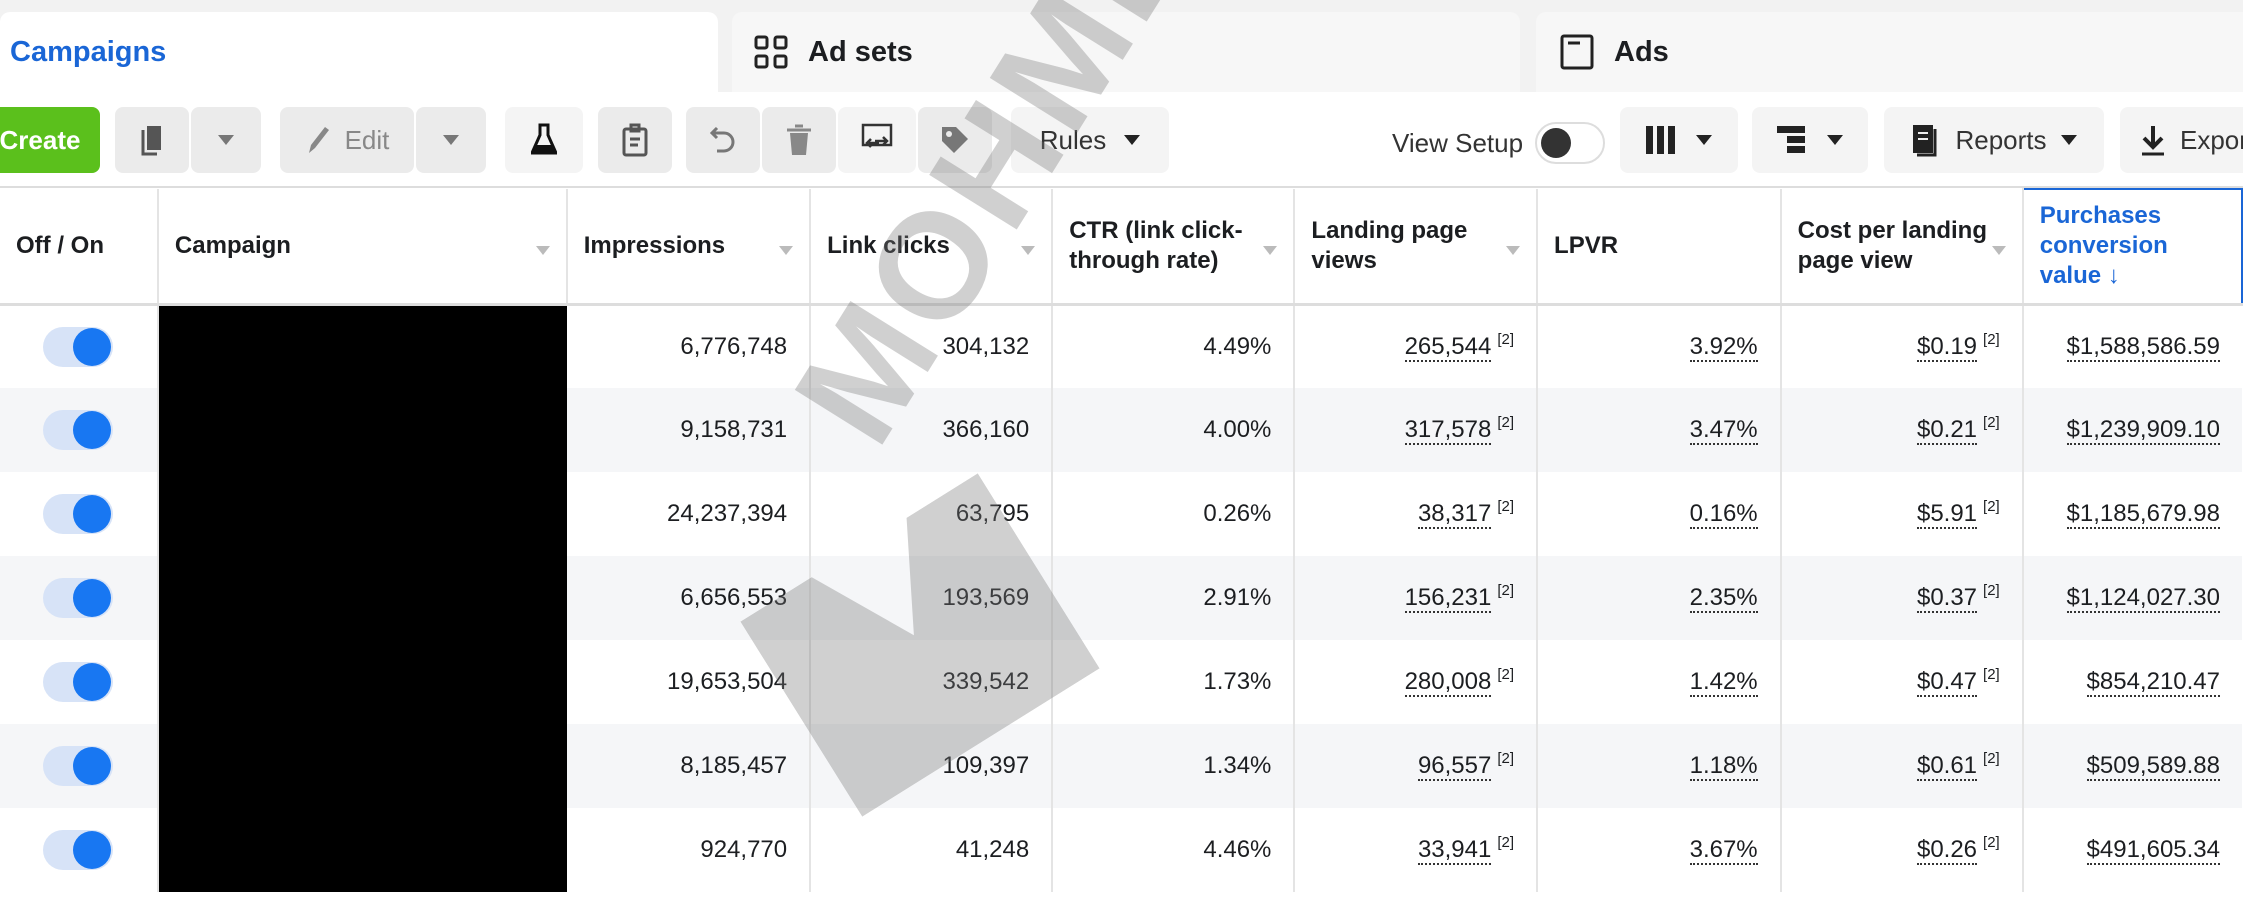 The height and width of the screenshot is (900, 2243). I want to click on rules-button: Rules, so click(1090, 140).